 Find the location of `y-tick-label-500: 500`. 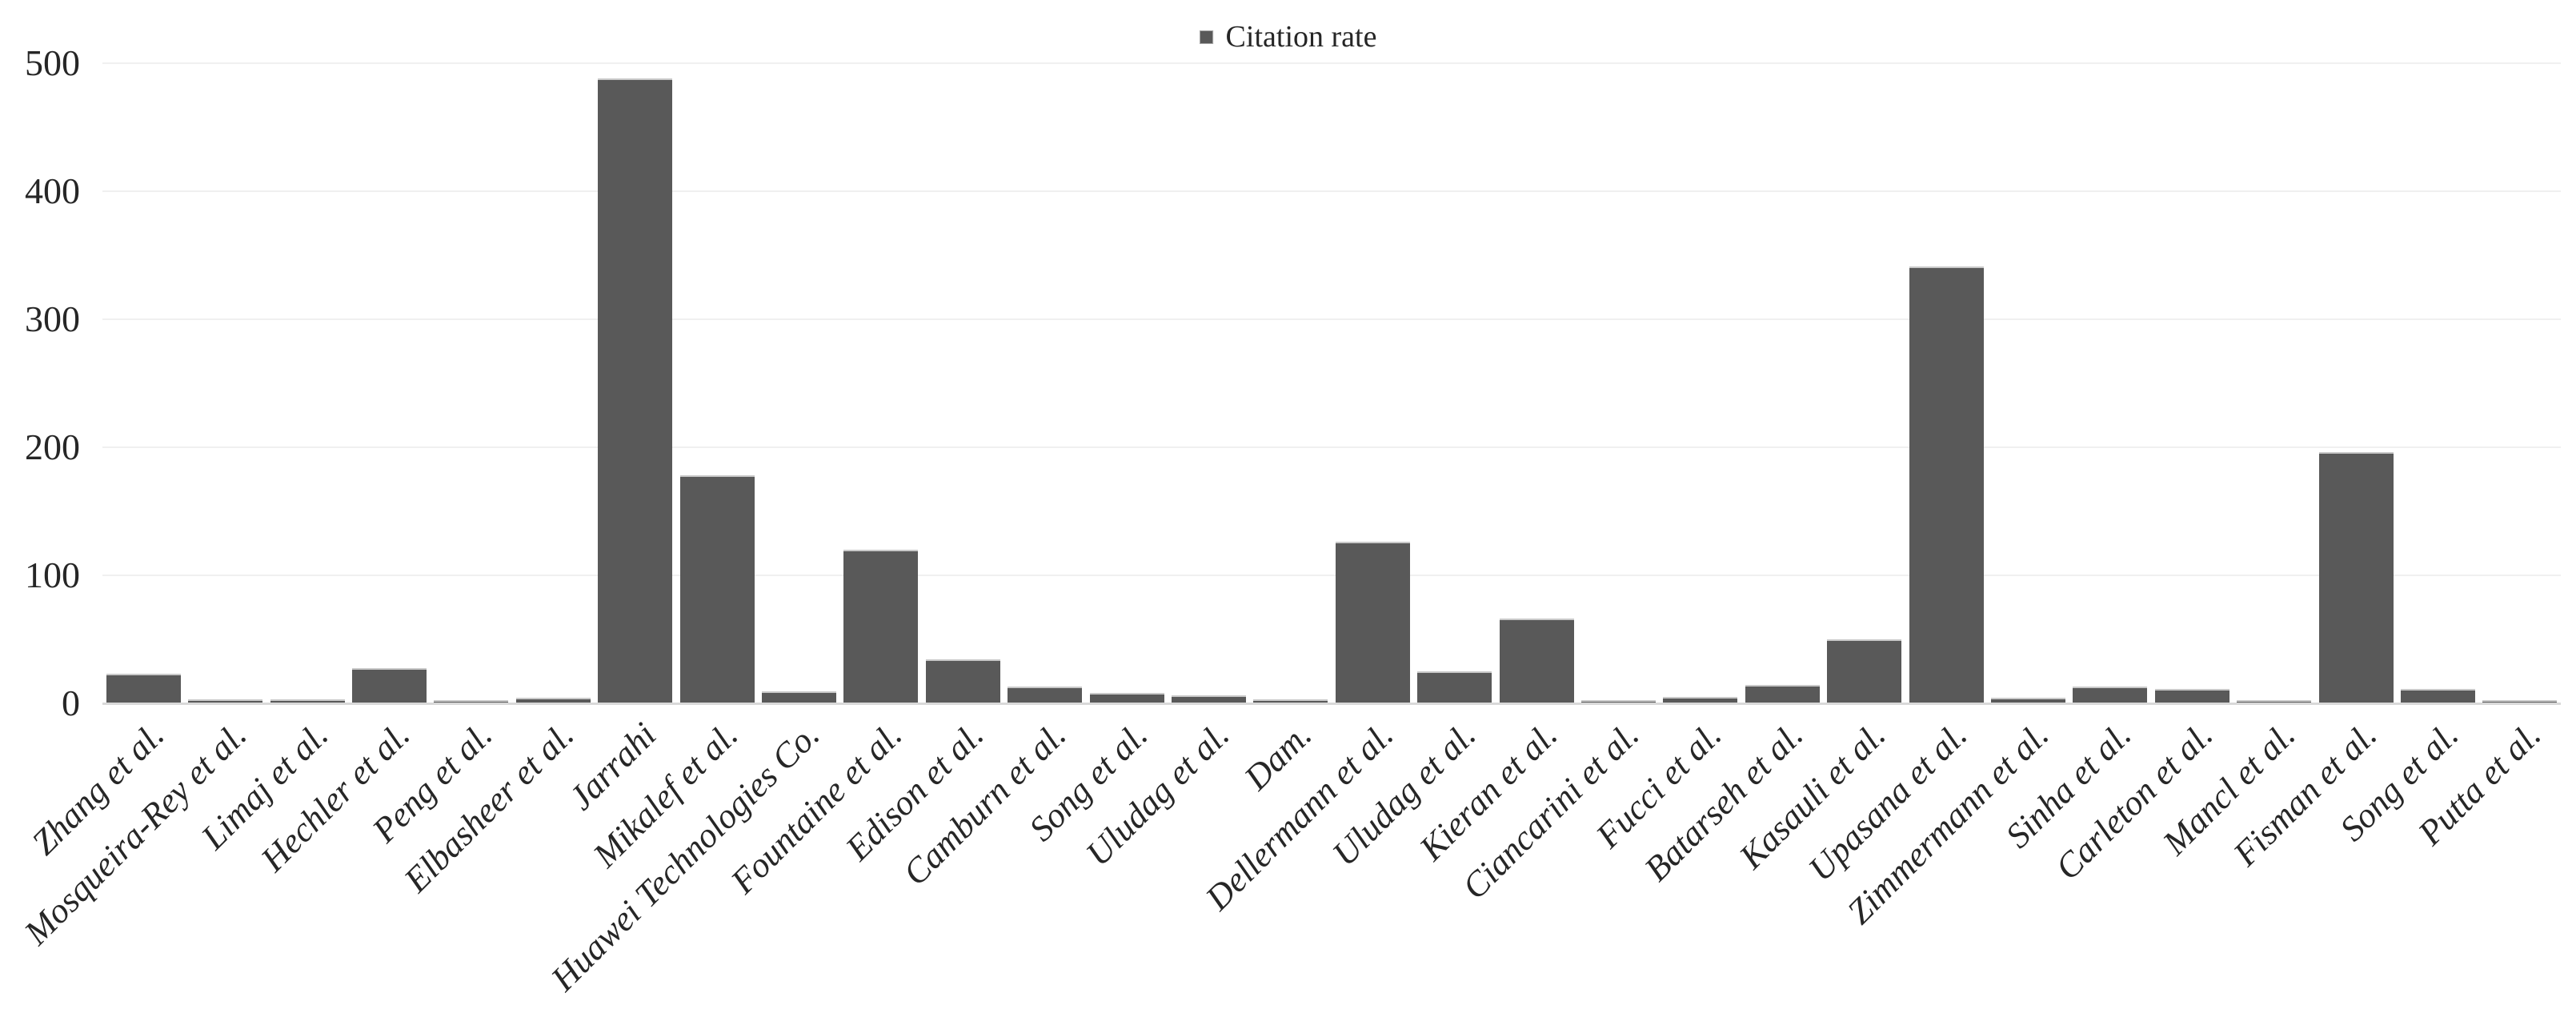

y-tick-label-500: 500 is located at coordinates (52, 62).